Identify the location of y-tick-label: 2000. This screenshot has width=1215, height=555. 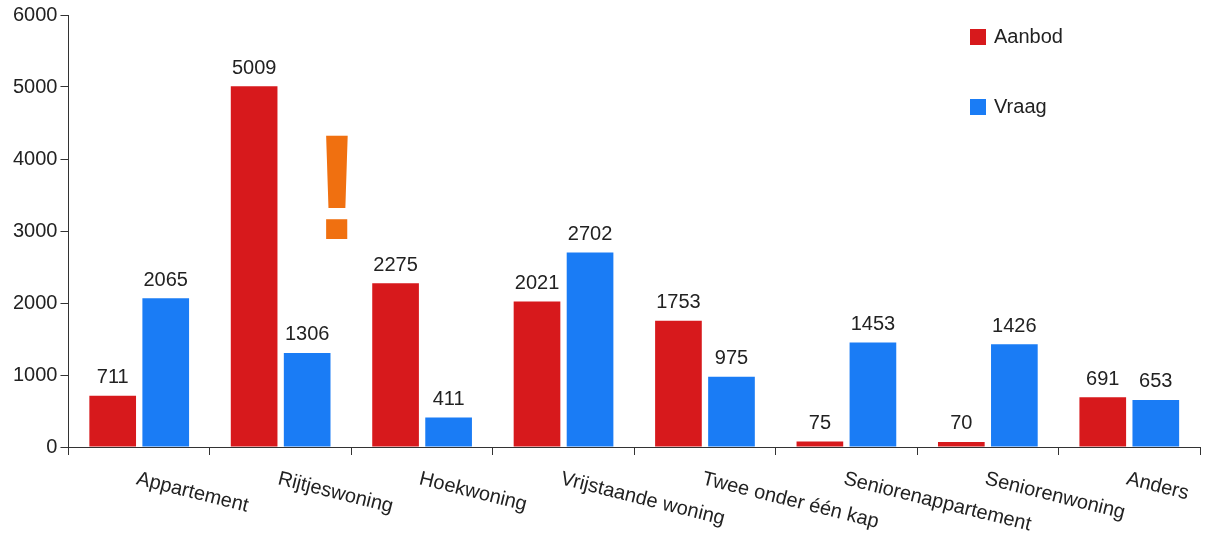
(35, 301).